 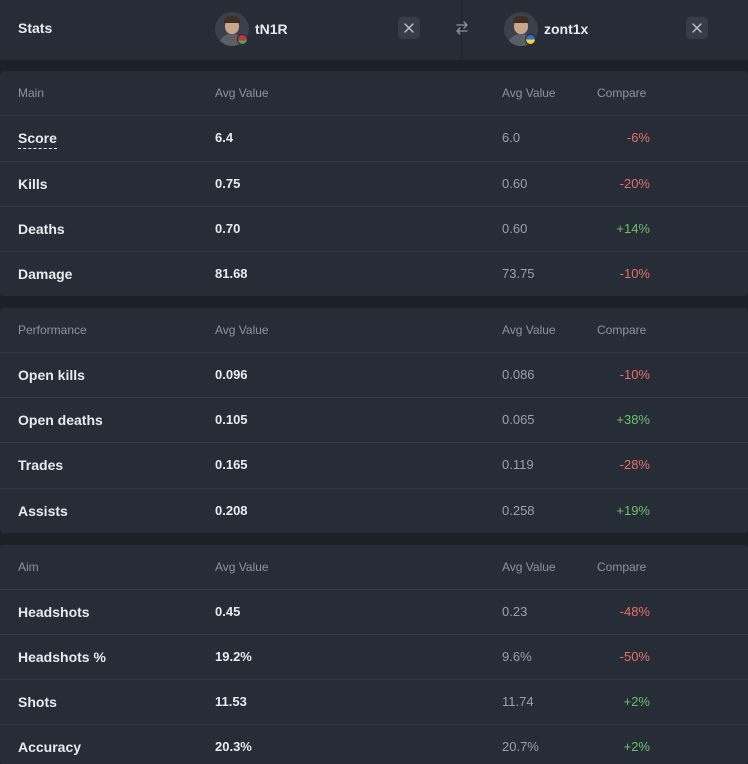 What do you see at coordinates (51, 375) in the screenshot?
I see `stat-label: Open kills` at bounding box center [51, 375].